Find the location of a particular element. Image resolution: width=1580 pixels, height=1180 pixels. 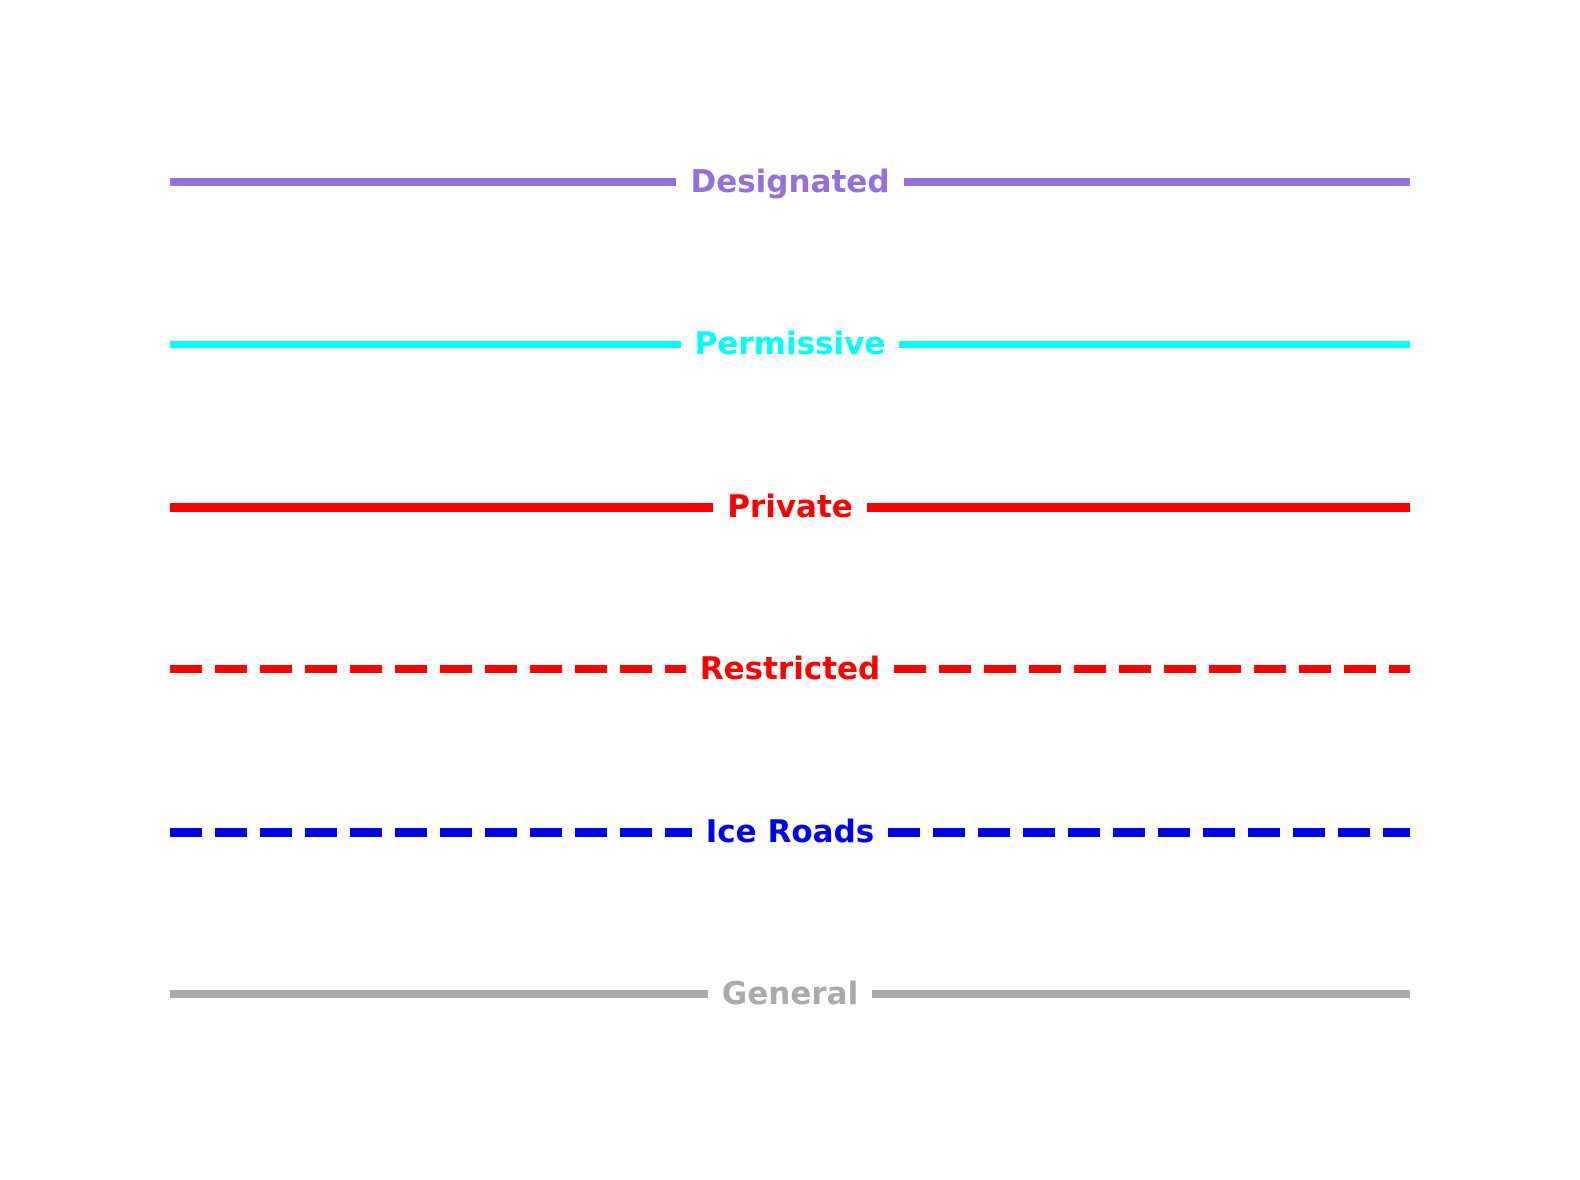

legend-label-restricted: Restricted is located at coordinates (790, 669).